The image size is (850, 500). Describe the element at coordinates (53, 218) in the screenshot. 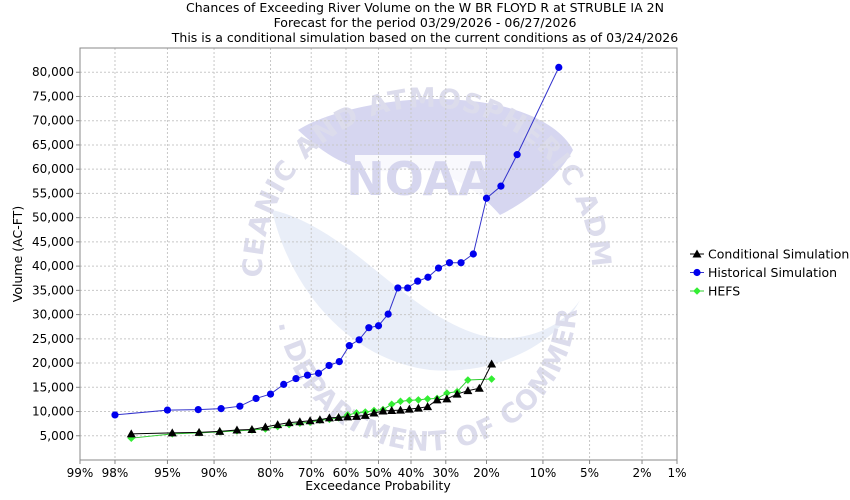

I see `y-tick-label: 50,000` at that location.